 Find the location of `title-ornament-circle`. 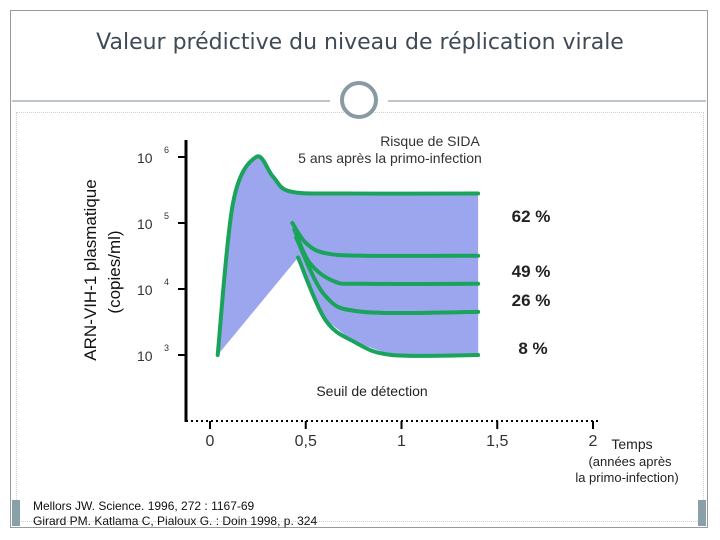

title-ornament-circle is located at coordinates (359, 100).